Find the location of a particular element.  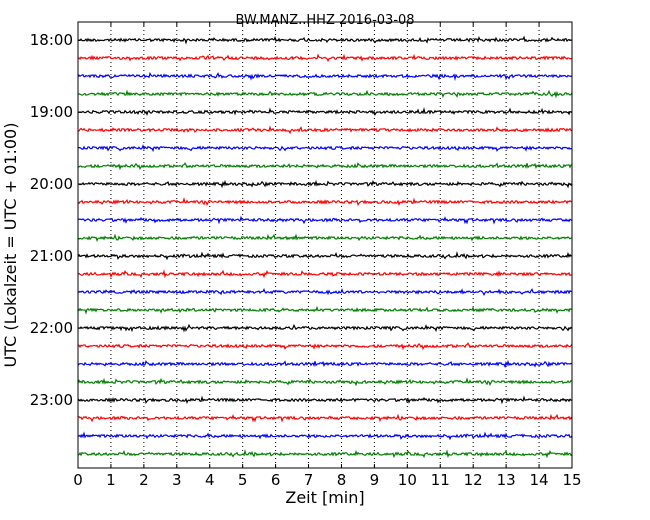

trace-2000 is located at coordinates (325, 184).